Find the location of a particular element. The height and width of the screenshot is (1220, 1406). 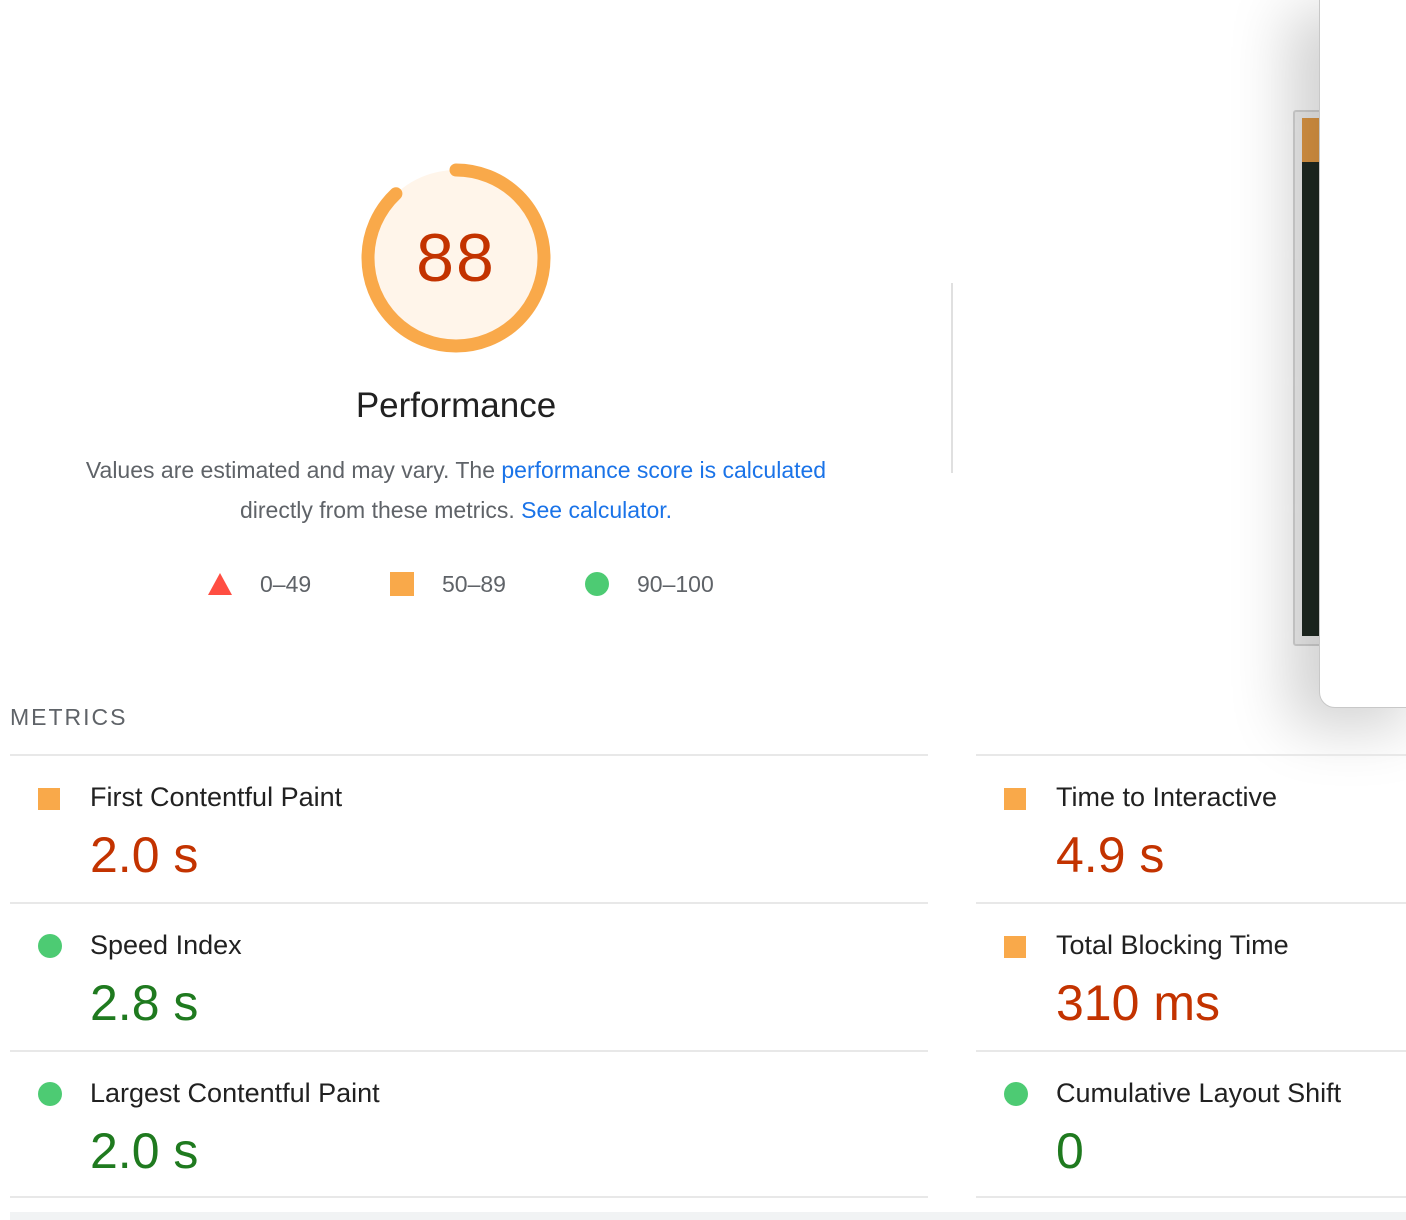

legend-label: 0–49 is located at coordinates (286, 583).